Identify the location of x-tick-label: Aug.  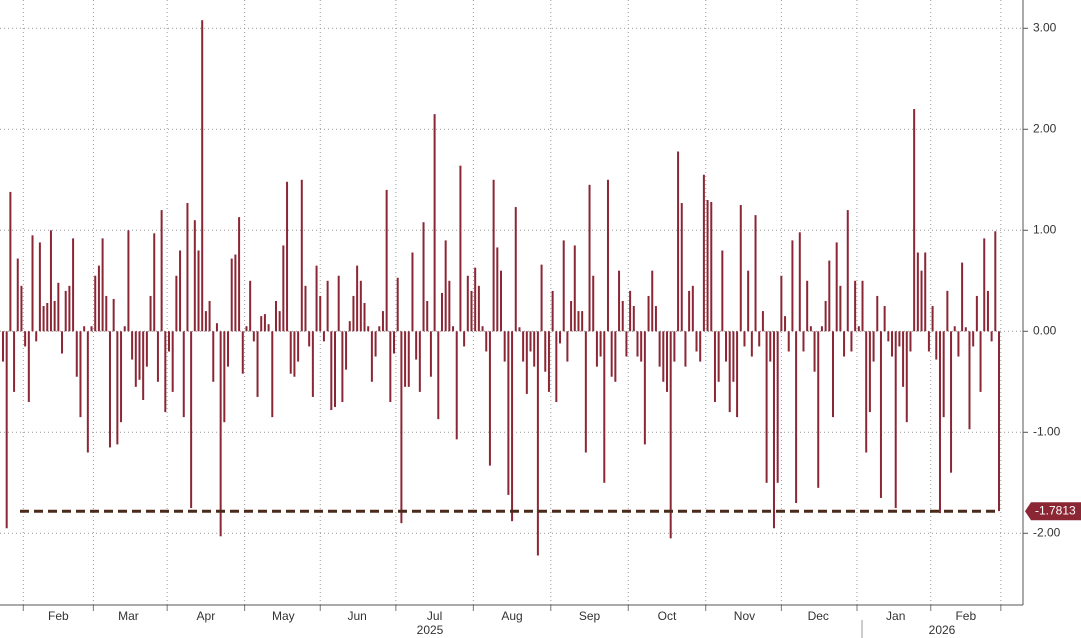
(511, 616).